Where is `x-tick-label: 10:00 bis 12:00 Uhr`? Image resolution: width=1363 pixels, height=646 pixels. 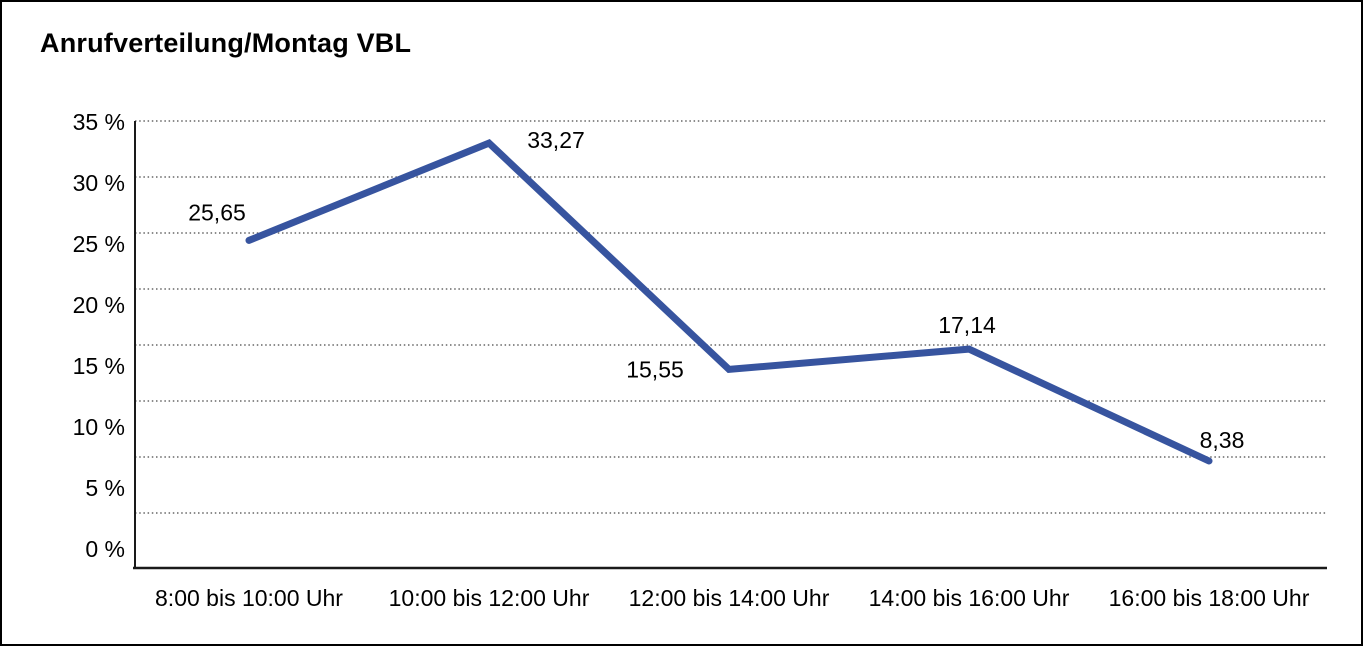 x-tick-label: 10:00 bis 12:00 Uhr is located at coordinates (489, 598).